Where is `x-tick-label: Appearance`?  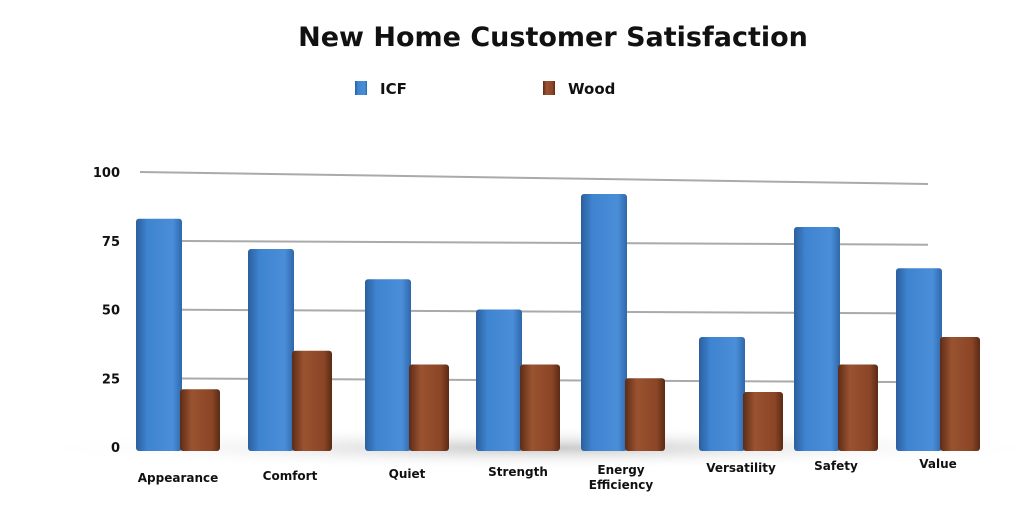 x-tick-label: Appearance is located at coordinates (178, 478).